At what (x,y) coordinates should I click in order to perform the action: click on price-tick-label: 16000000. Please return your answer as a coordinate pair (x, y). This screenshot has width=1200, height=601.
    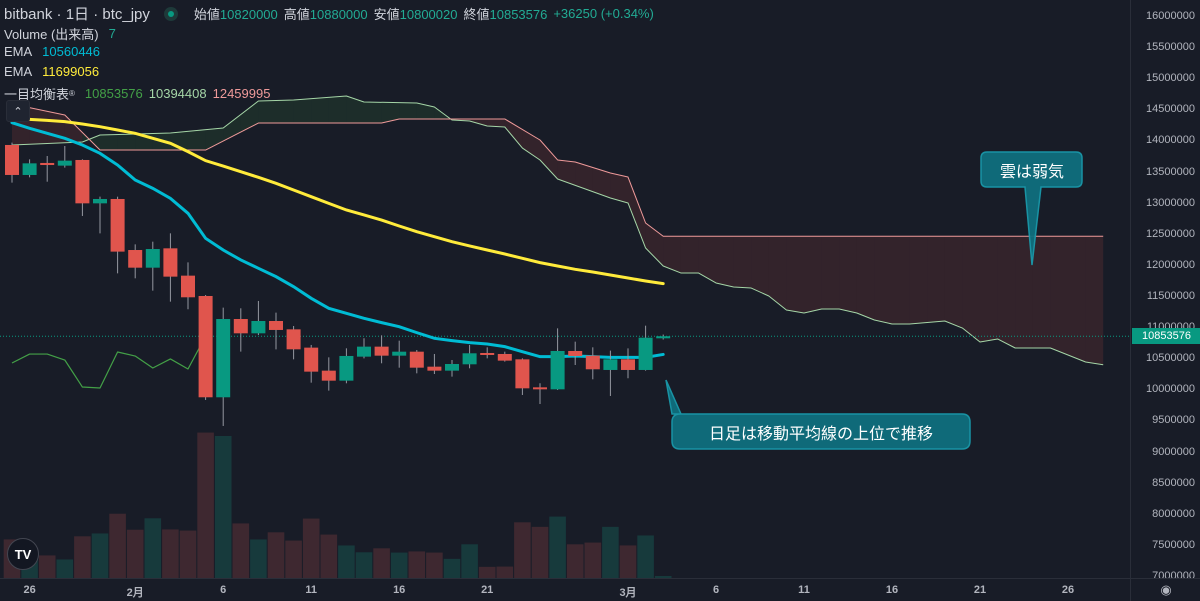
    Looking at the image, I should click on (1170, 16).